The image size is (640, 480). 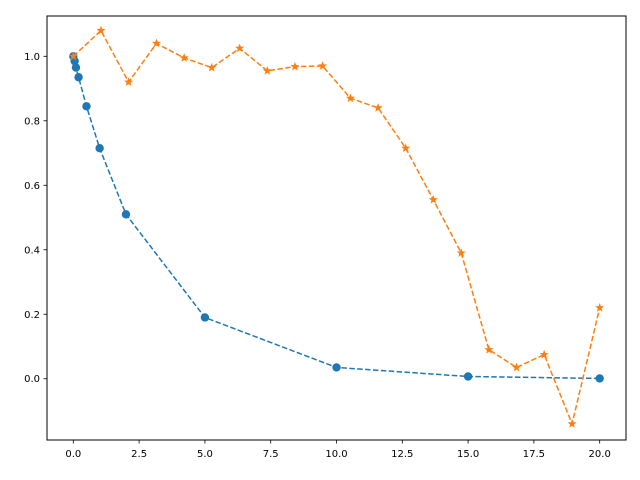 What do you see at coordinates (73, 454) in the screenshot?
I see `x-tick-label: 0.0` at bounding box center [73, 454].